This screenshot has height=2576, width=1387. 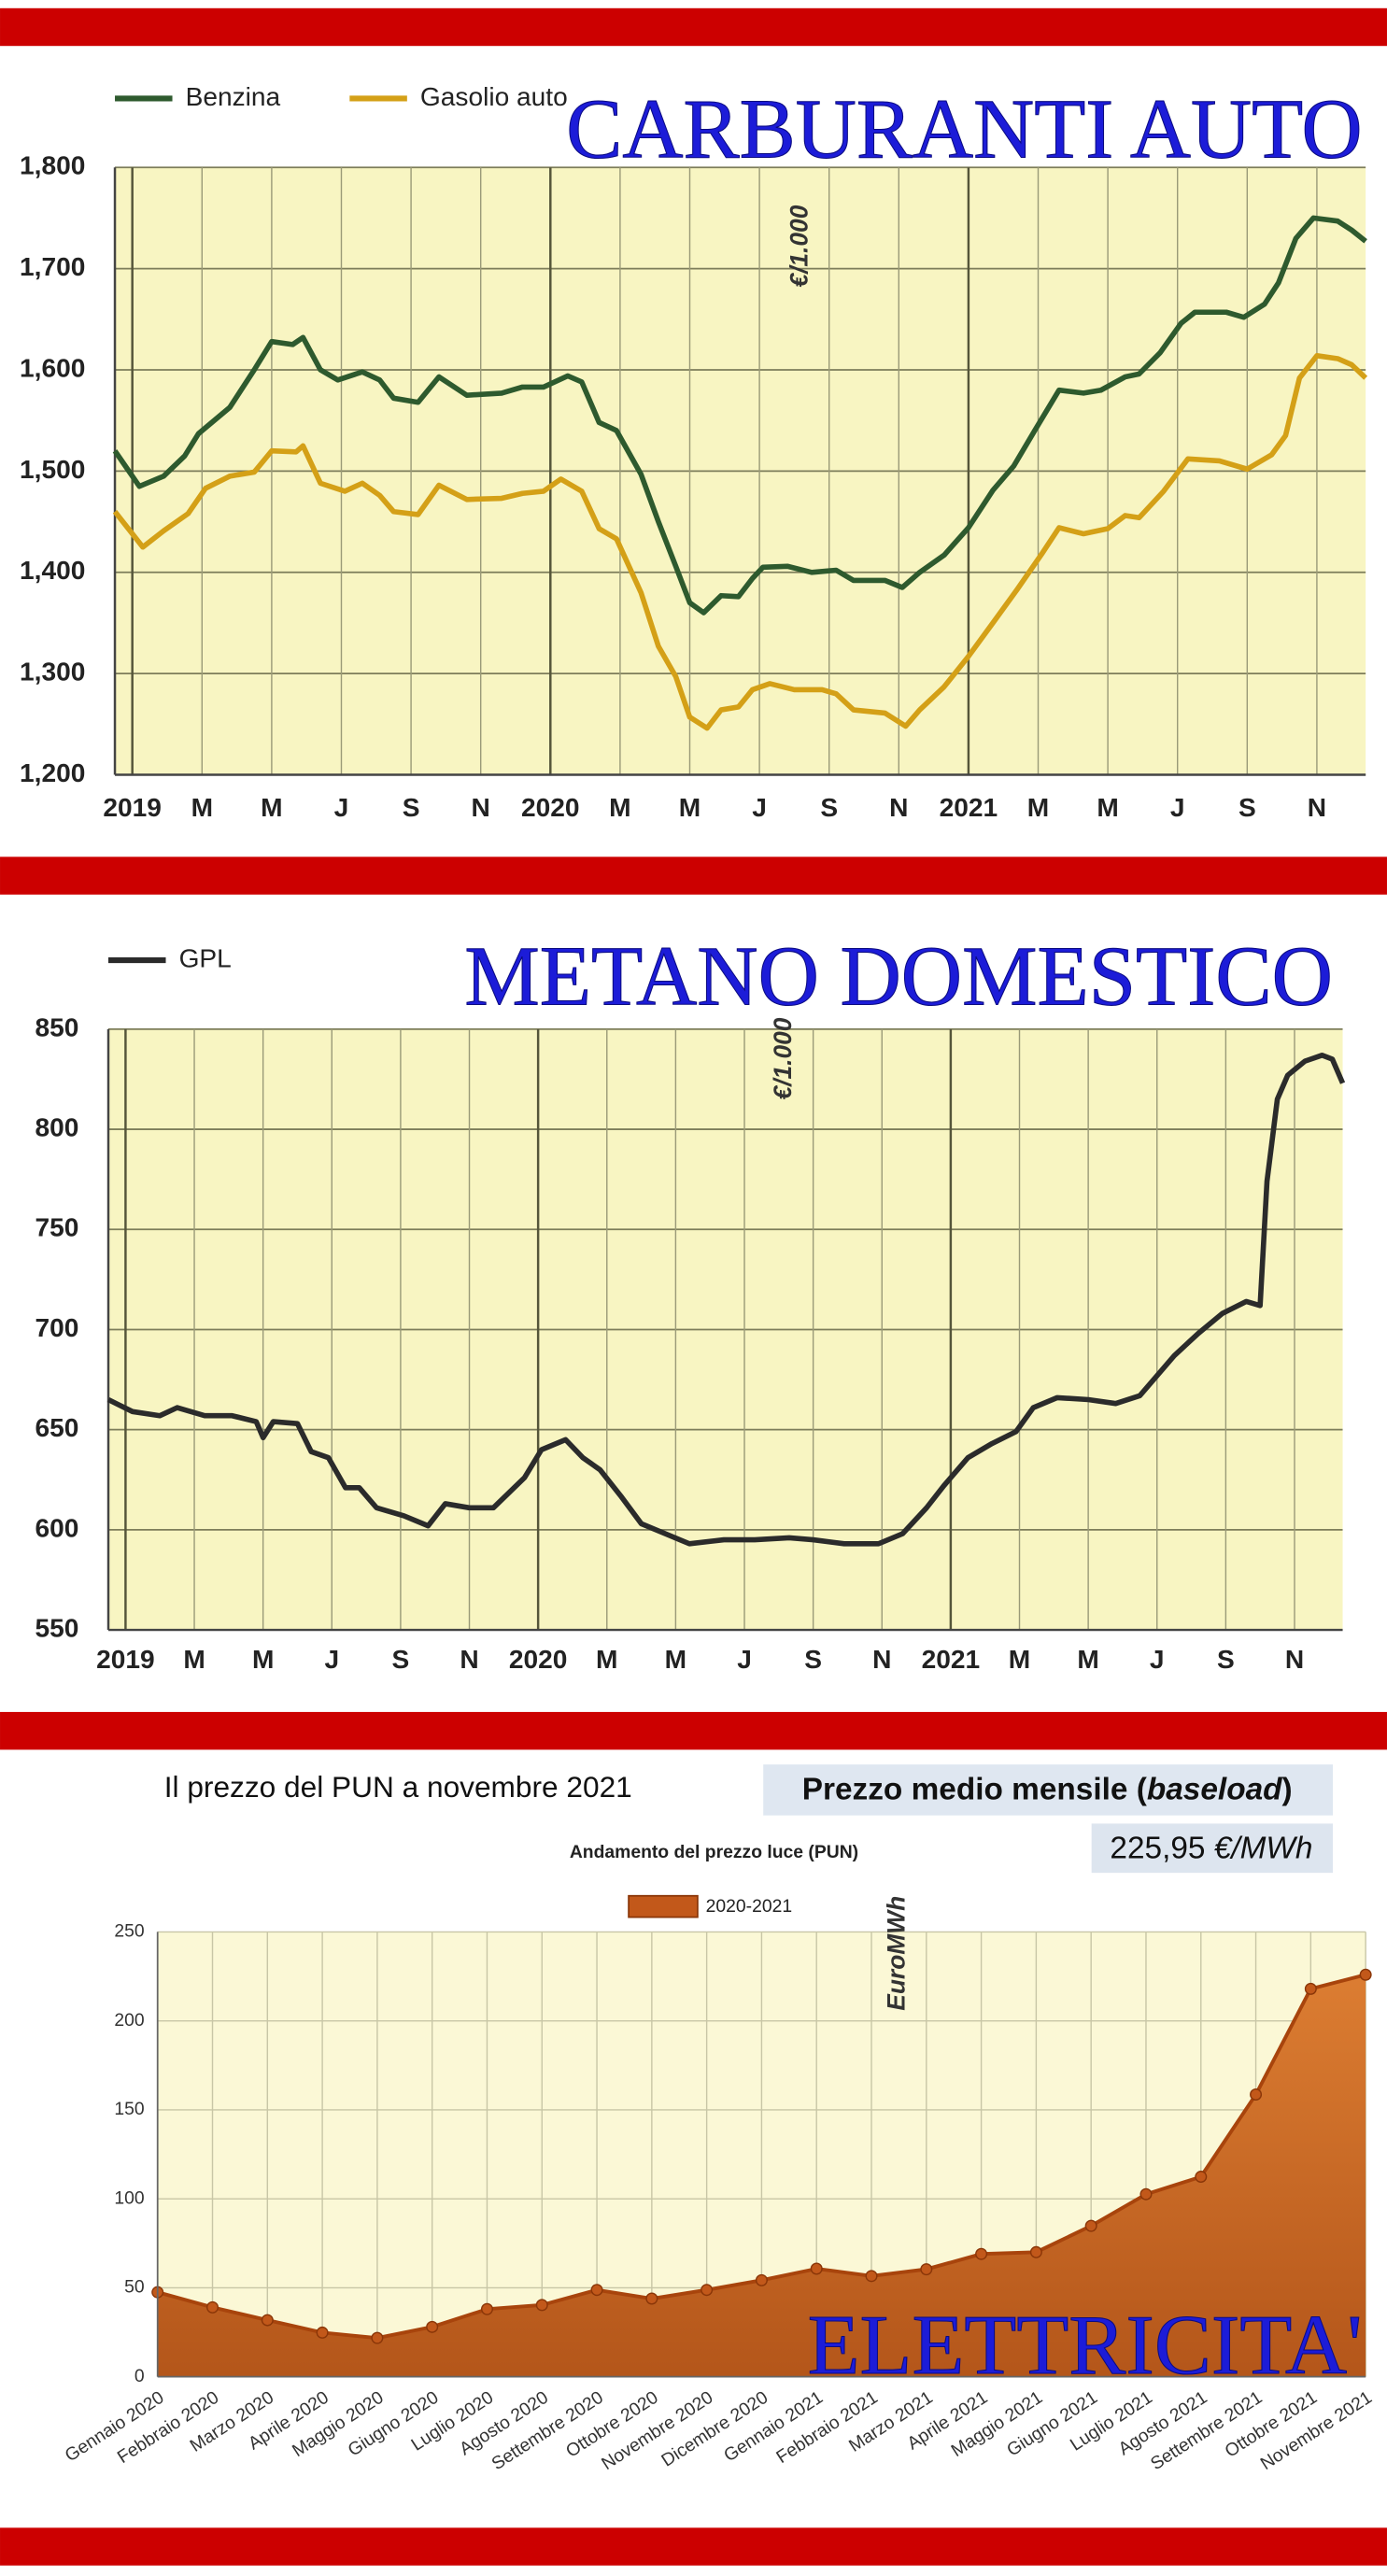 I want to click on area, so click(x=762, y=2175).